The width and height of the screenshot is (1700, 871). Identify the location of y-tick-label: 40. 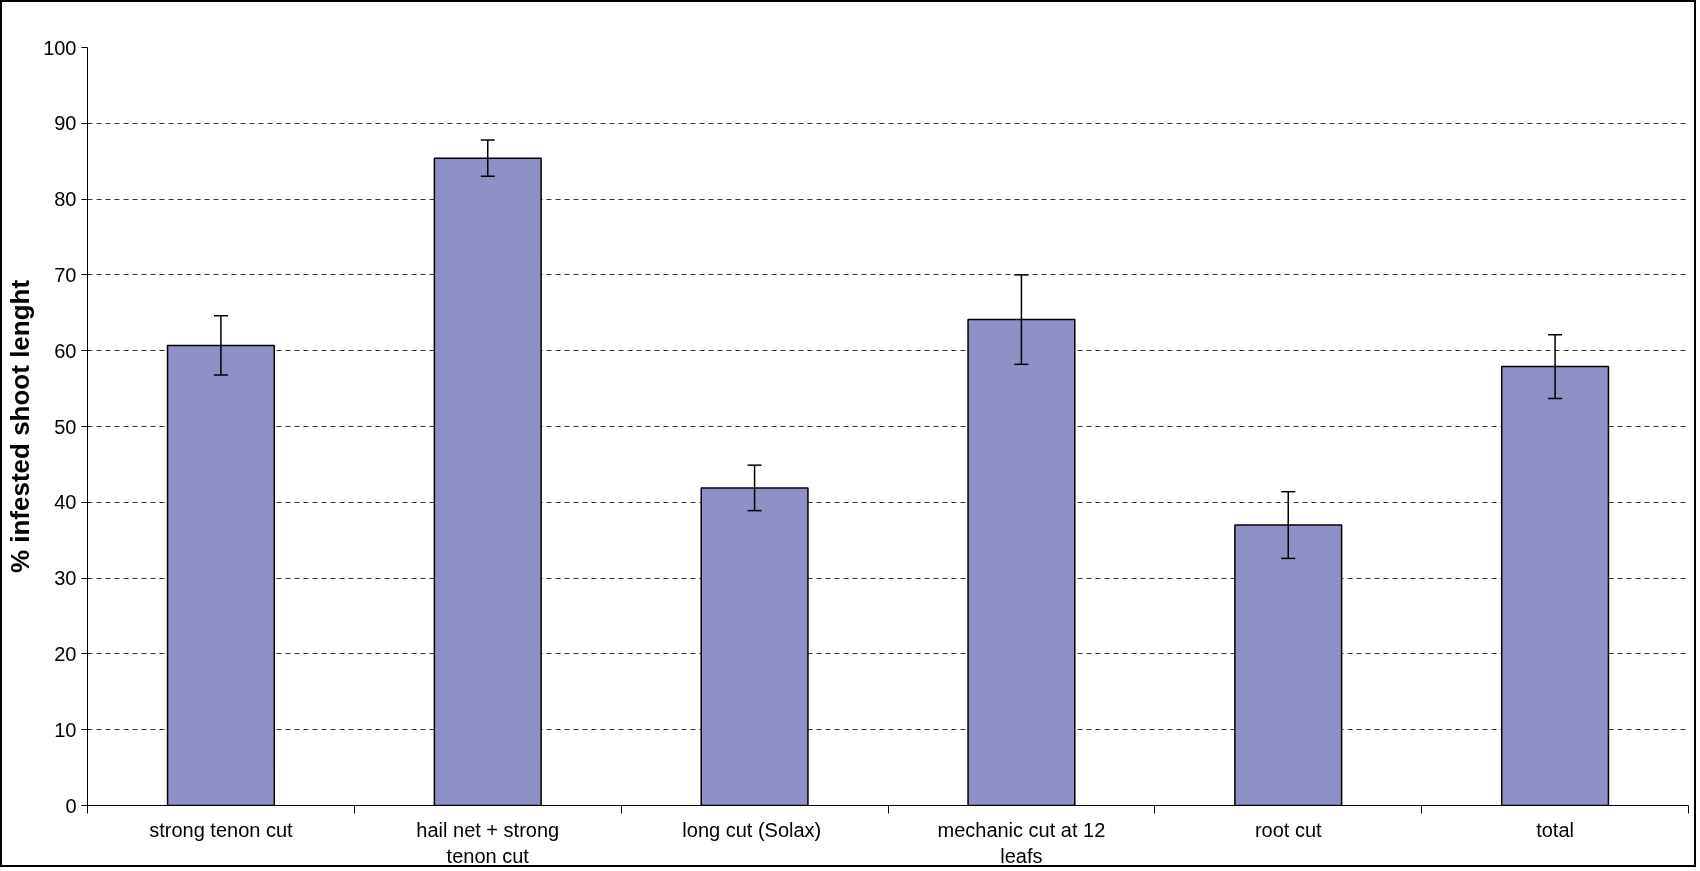
(65, 502).